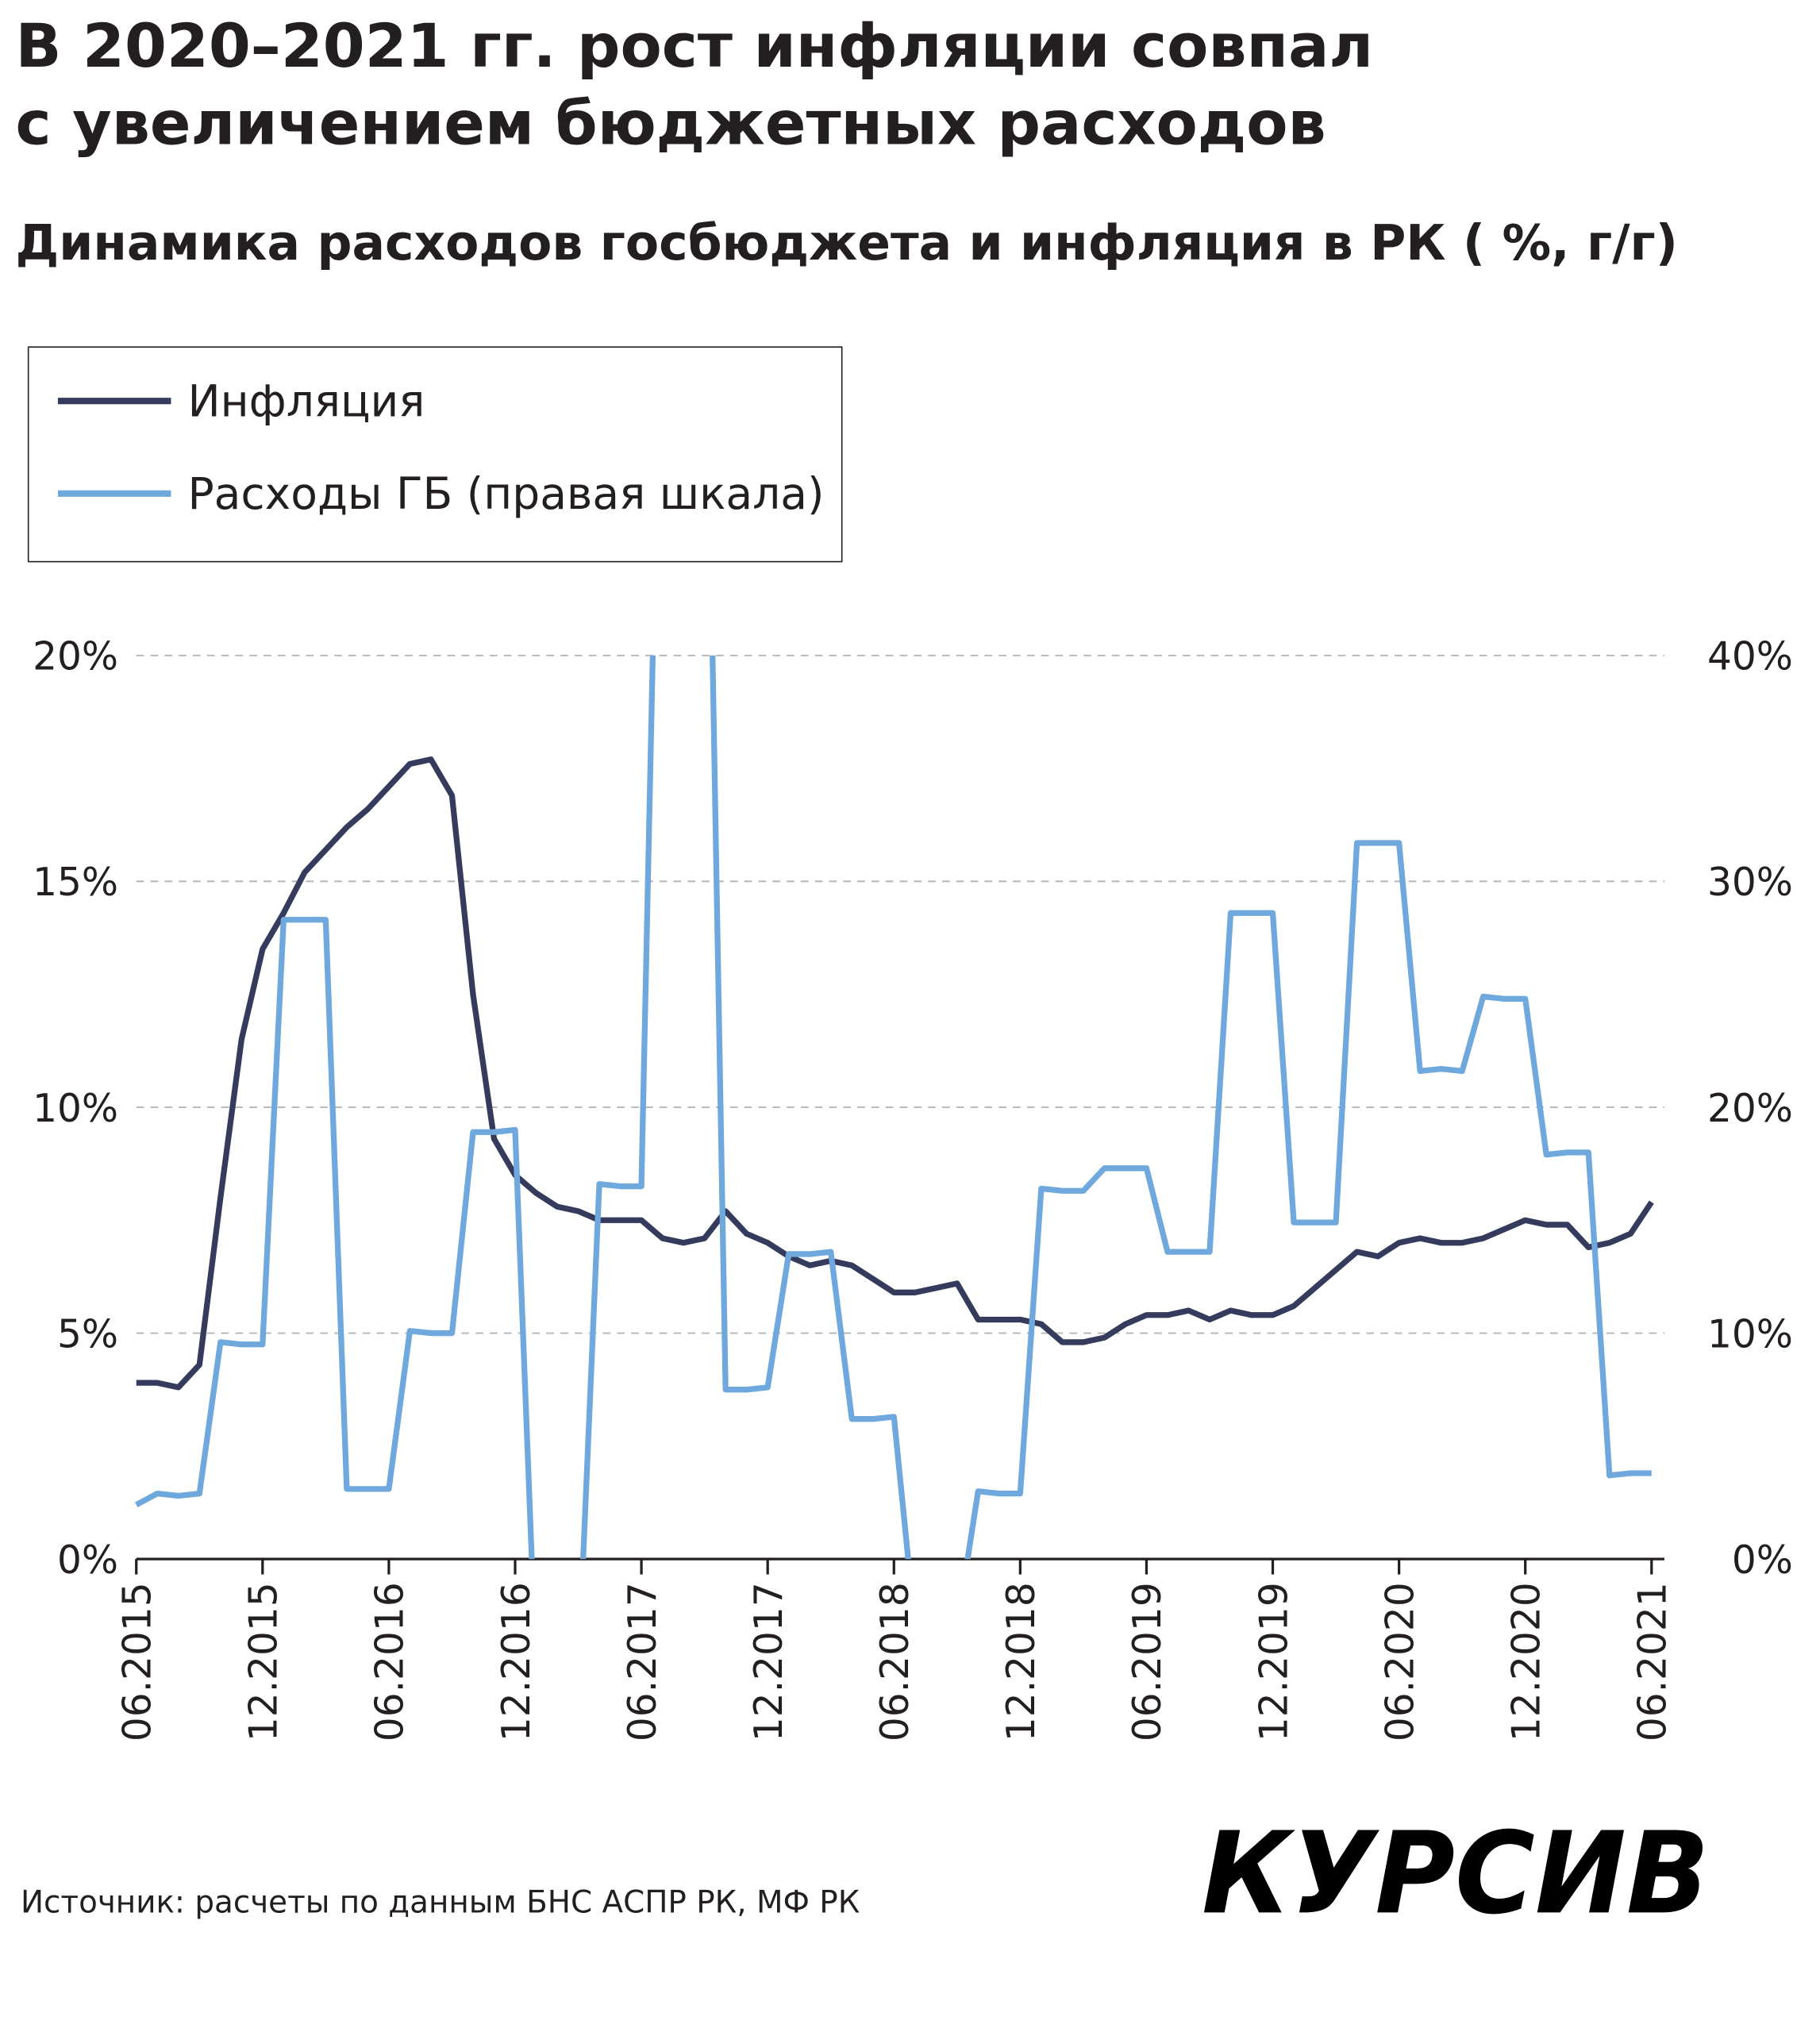  What do you see at coordinates (1274, 1661) in the screenshot?
I see `x-tick-label: 12.2019` at bounding box center [1274, 1661].